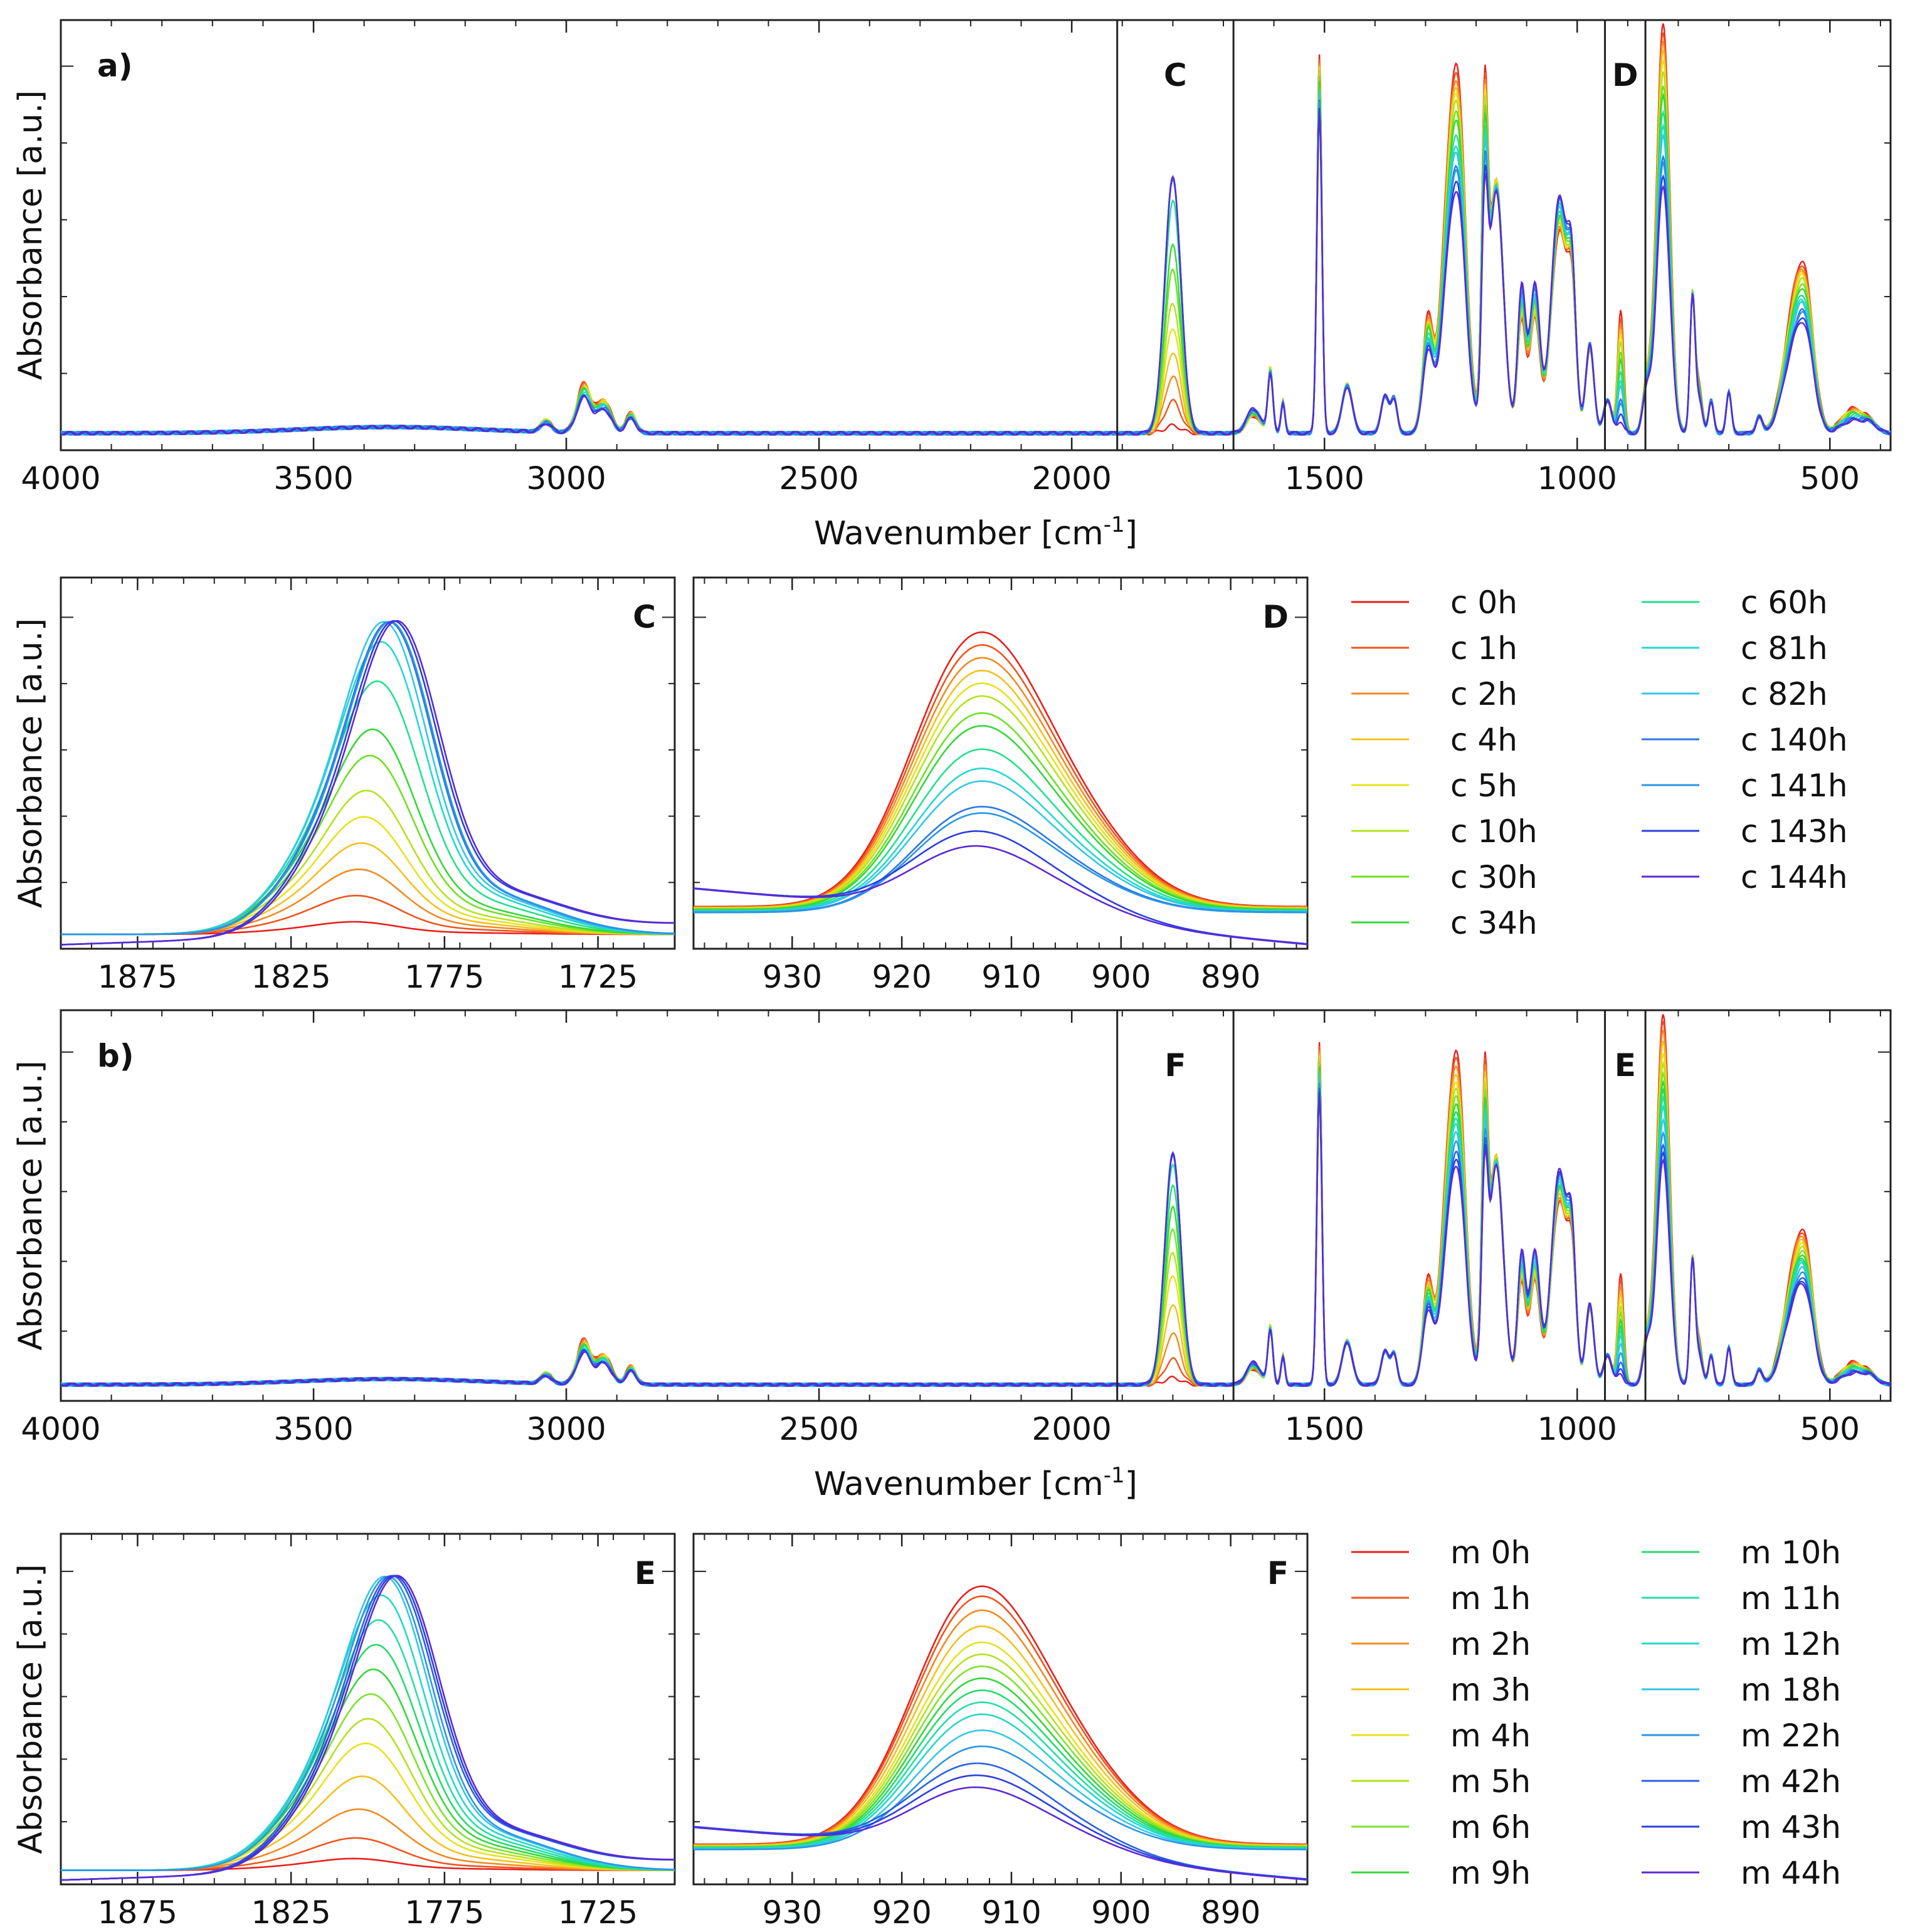 The image size is (1910, 1932). Describe the element at coordinates (1745, 740) in the screenshot. I see `legend-item: c 140h` at that location.